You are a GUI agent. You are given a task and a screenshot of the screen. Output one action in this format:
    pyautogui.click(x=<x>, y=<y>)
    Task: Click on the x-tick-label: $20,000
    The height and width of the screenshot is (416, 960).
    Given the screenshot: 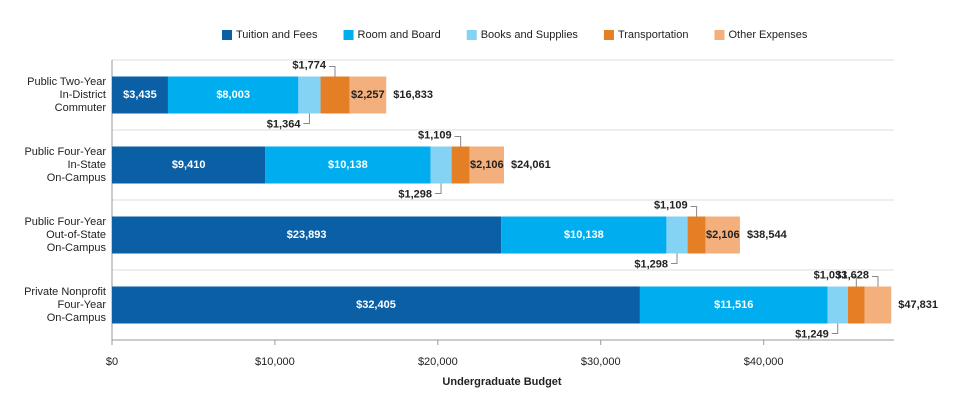 What is the action you would take?
    pyautogui.click(x=438, y=362)
    